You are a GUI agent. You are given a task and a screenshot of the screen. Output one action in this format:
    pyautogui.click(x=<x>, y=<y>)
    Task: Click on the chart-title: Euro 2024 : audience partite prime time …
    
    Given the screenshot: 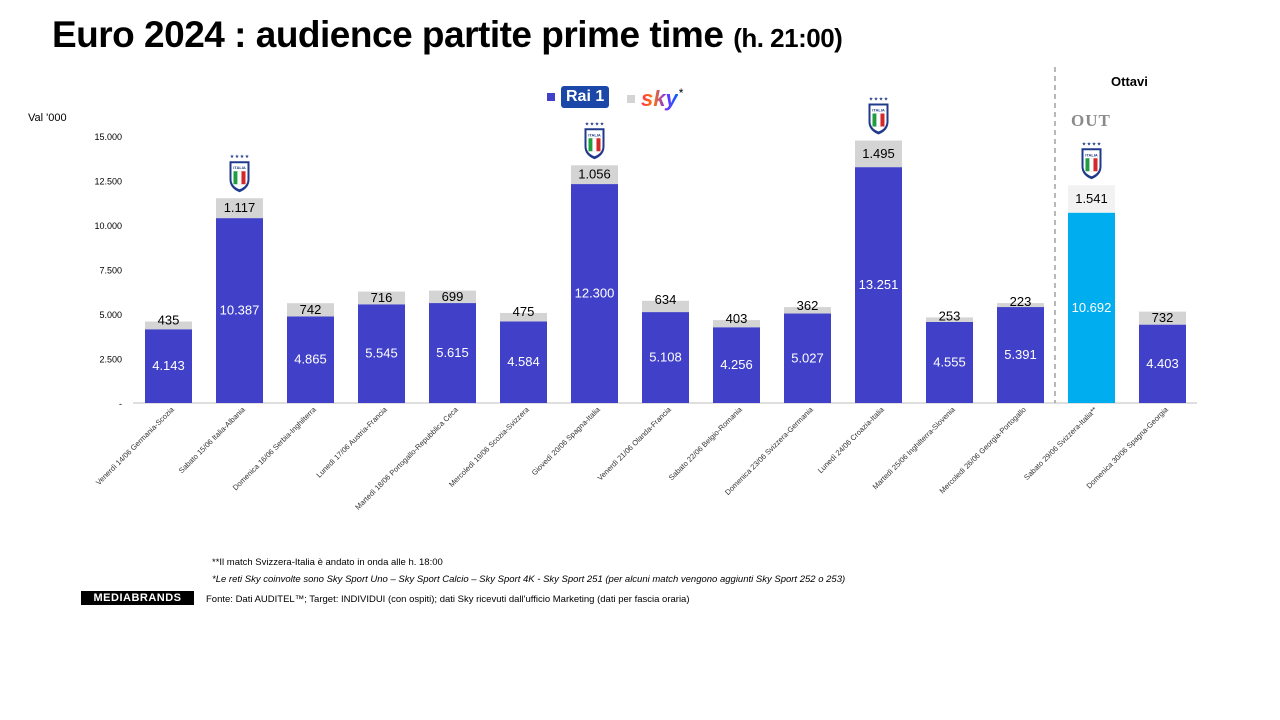 What is the action you would take?
    pyautogui.click(x=447, y=35)
    